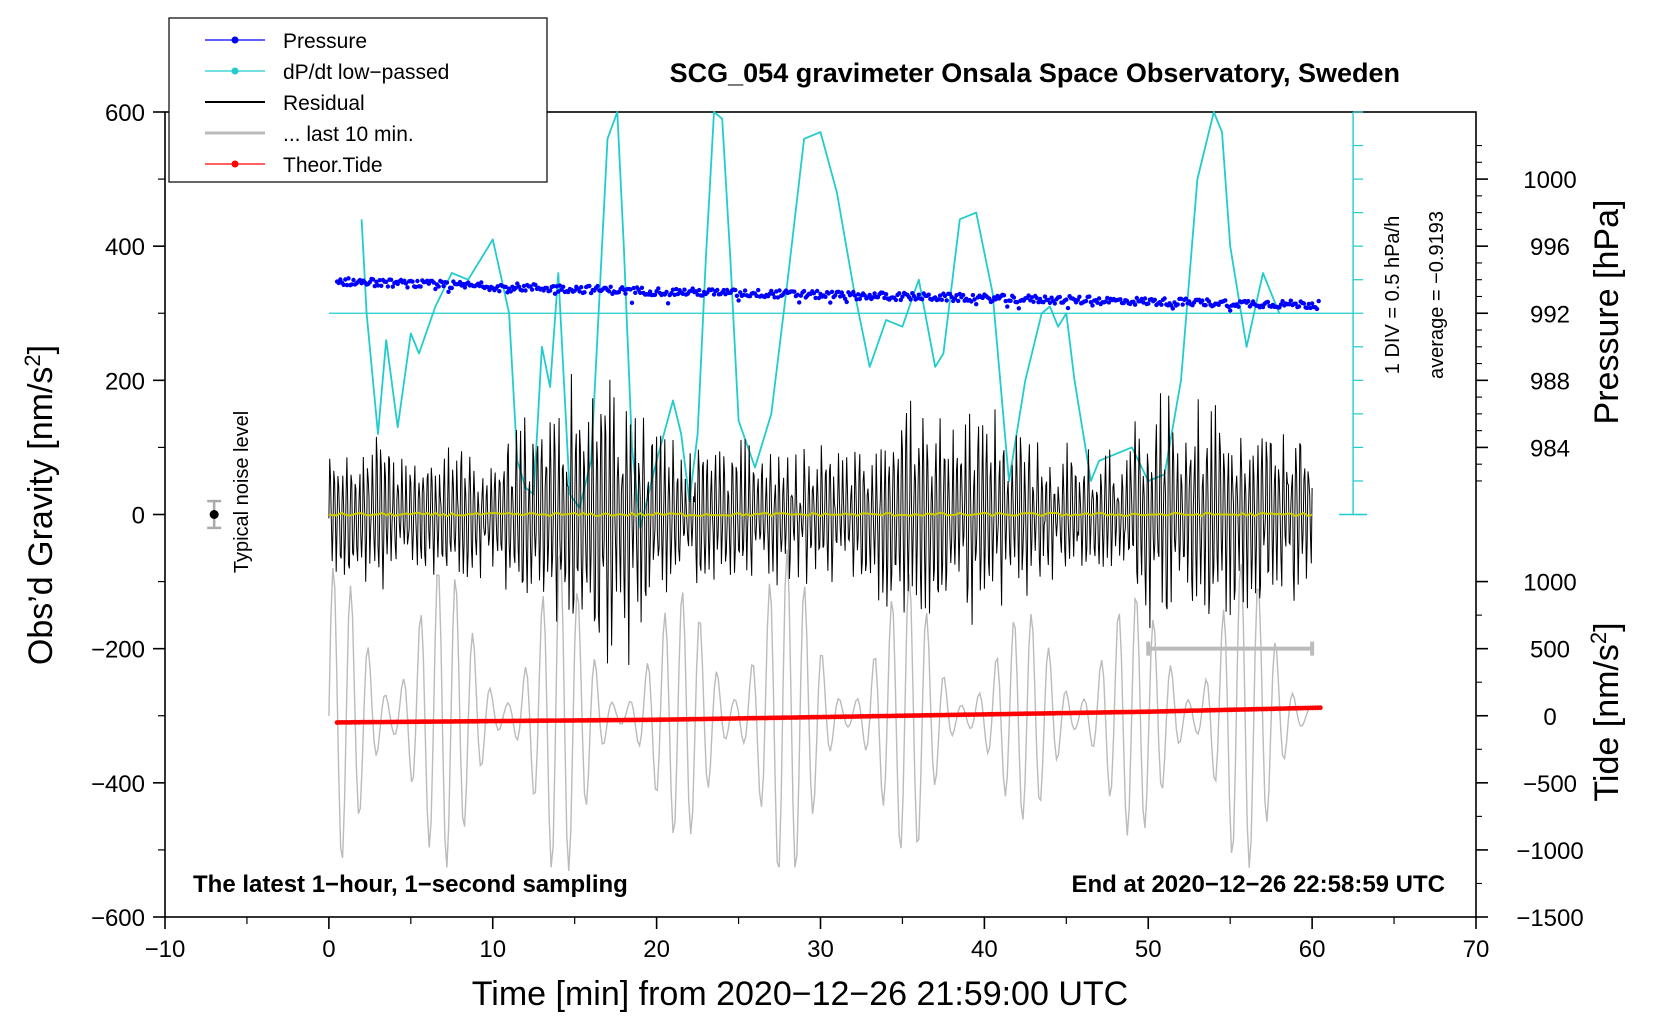  I want to click on tide-tick-label: 1000, so click(1549, 583).